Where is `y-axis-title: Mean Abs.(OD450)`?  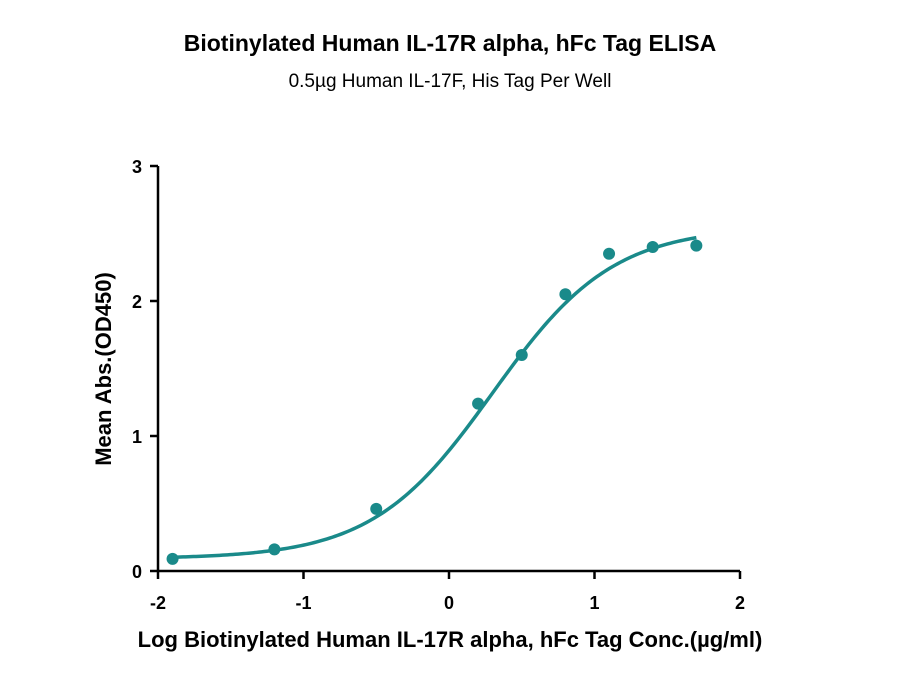
y-axis-title: Mean Abs.(OD450) is located at coordinates (103, 369).